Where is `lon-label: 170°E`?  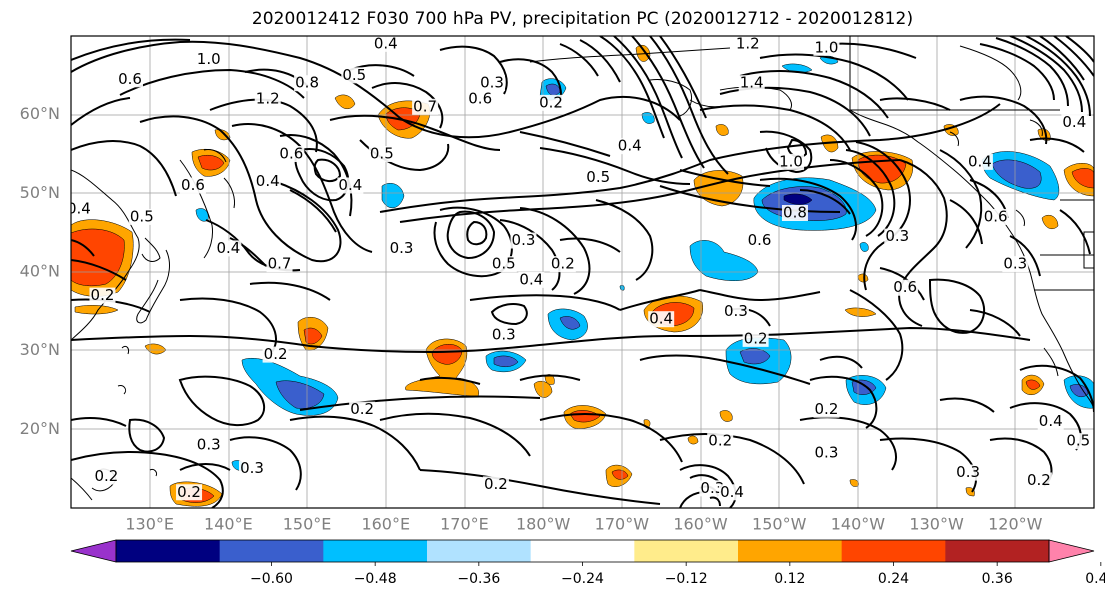
lon-label: 170°E is located at coordinates (464, 524).